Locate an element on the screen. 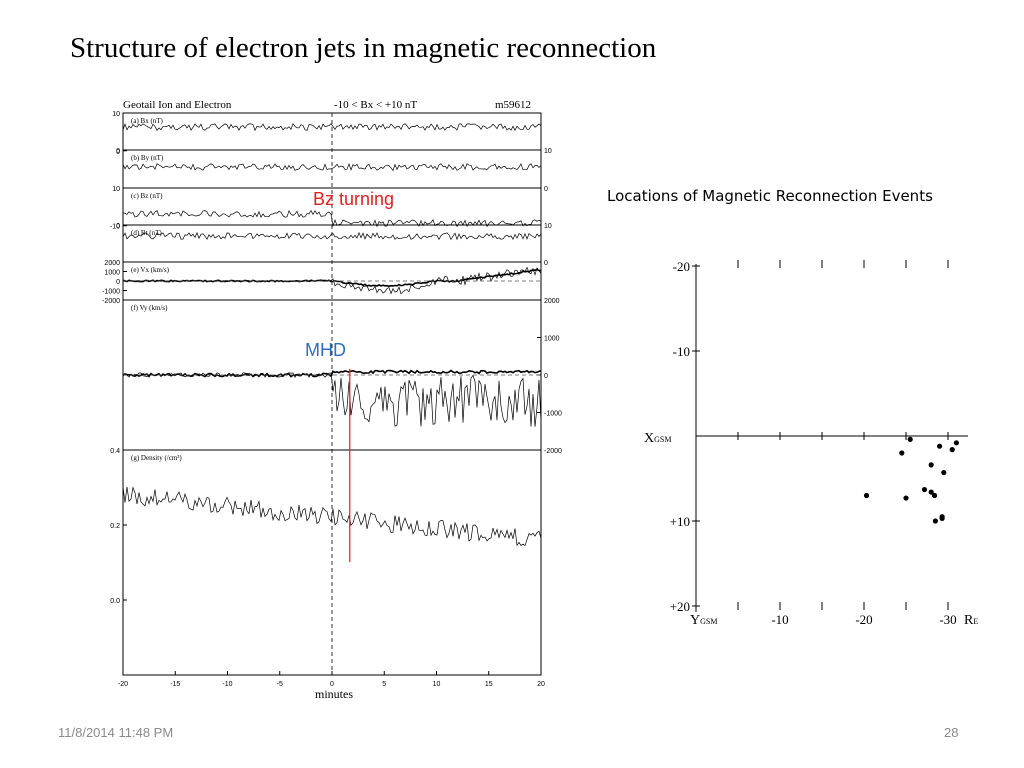  left-tick-label: -1000 is located at coordinates (111, 292).